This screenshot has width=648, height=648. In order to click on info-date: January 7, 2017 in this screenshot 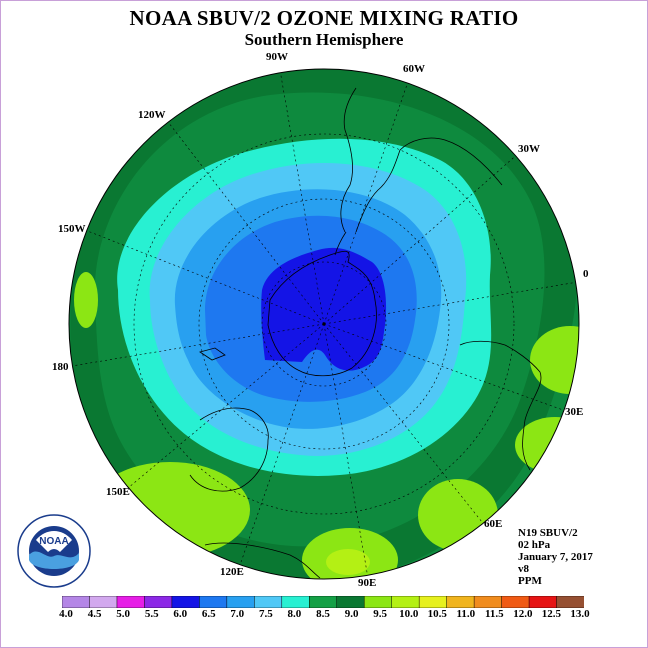, I will do `click(555, 557)`.